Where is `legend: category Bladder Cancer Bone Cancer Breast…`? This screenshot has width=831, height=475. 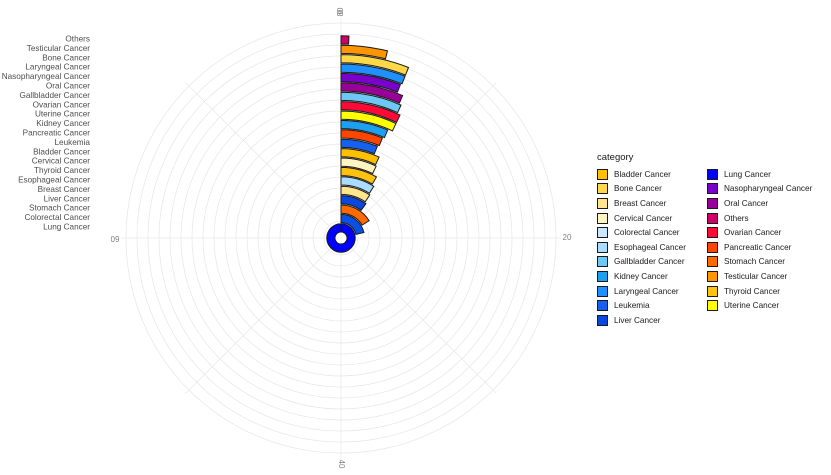 legend: category Bladder Cancer Bone Cancer Breast… is located at coordinates (709, 240).